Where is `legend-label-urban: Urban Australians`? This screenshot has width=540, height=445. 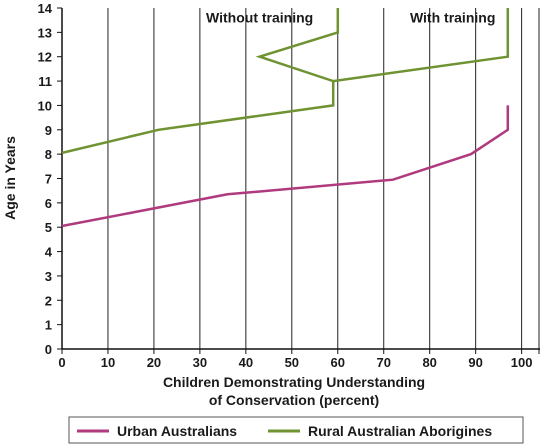
legend-label-urban: Urban Australians is located at coordinates (177, 431).